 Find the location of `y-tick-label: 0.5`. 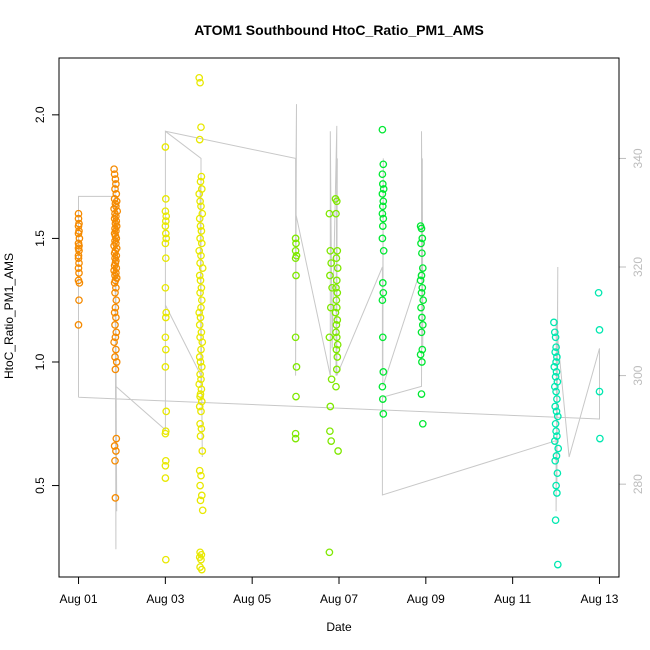

y-tick-label: 0.5 is located at coordinates (40, 485).